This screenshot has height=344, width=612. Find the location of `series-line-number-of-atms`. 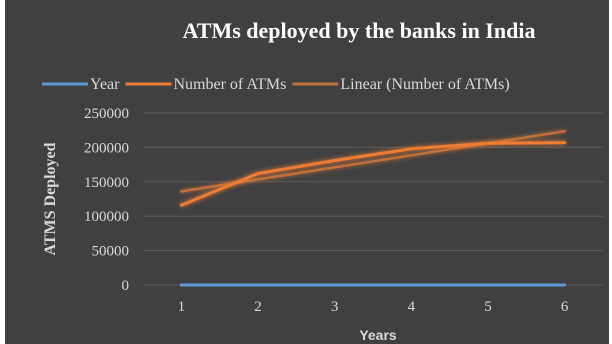

series-line-number-of-atms is located at coordinates (373, 174).